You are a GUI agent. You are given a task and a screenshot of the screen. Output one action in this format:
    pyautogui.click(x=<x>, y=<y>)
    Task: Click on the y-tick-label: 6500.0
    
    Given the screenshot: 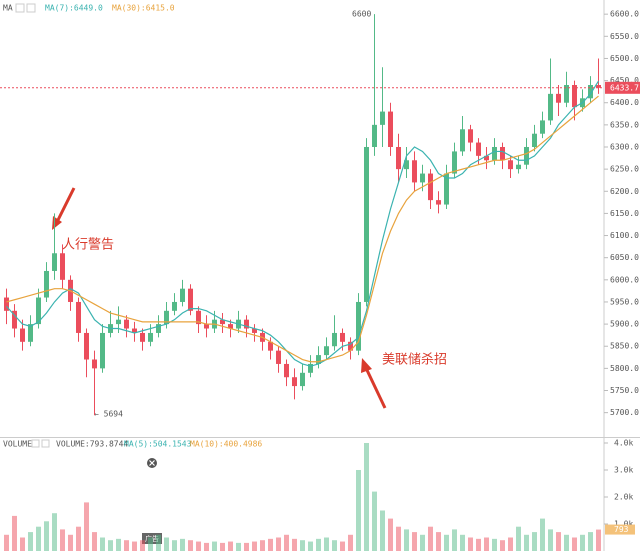 What is the action you would take?
    pyautogui.click(x=624, y=58)
    